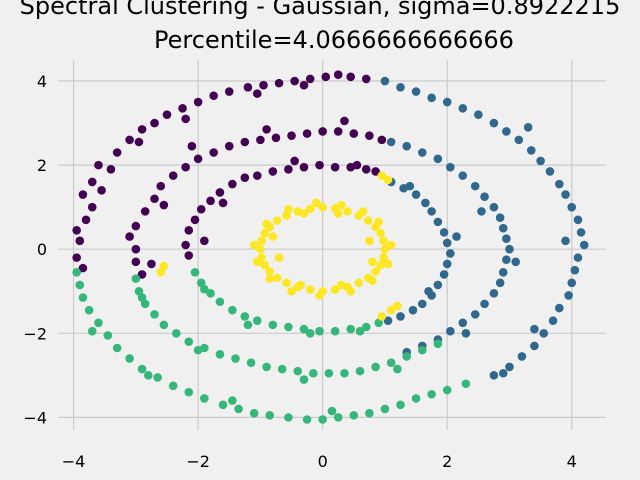 This screenshot has height=480, width=640. Describe the element at coordinates (323, 461) in the screenshot. I see `x-tick-label: 0` at that location.